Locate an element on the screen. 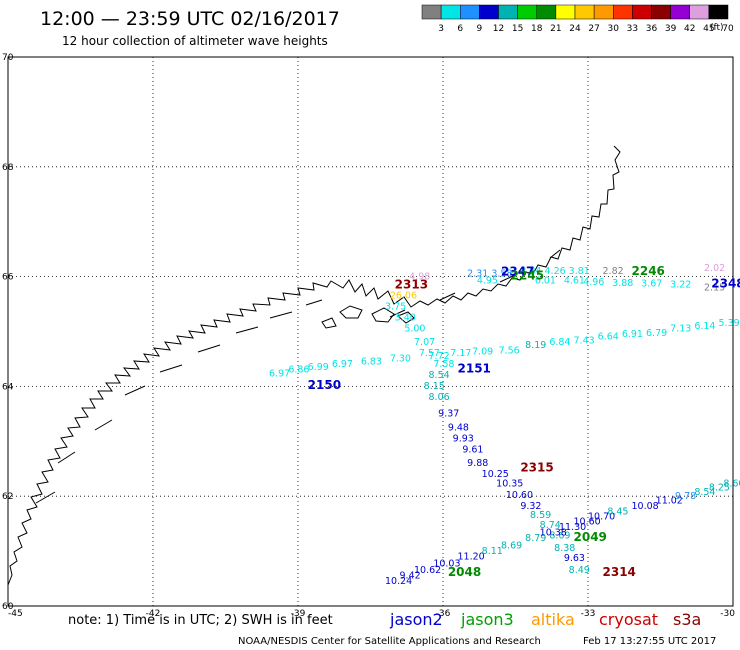 The image size is (740, 650). colorbar-label: 42 is located at coordinates (689, 29).